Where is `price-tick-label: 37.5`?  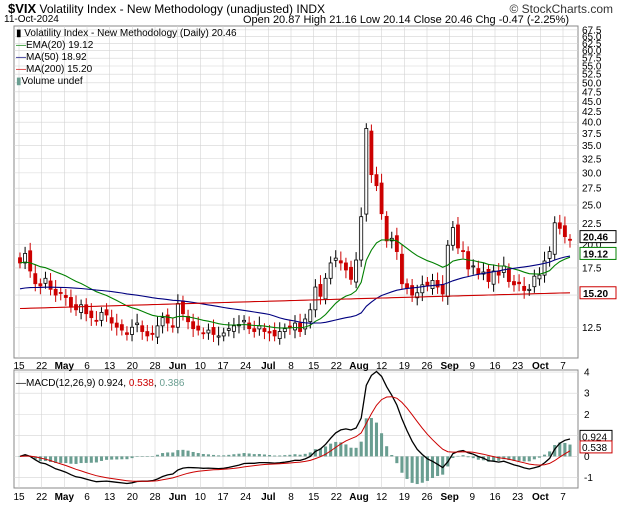 price-tick-label: 37.5 is located at coordinates (592, 134).